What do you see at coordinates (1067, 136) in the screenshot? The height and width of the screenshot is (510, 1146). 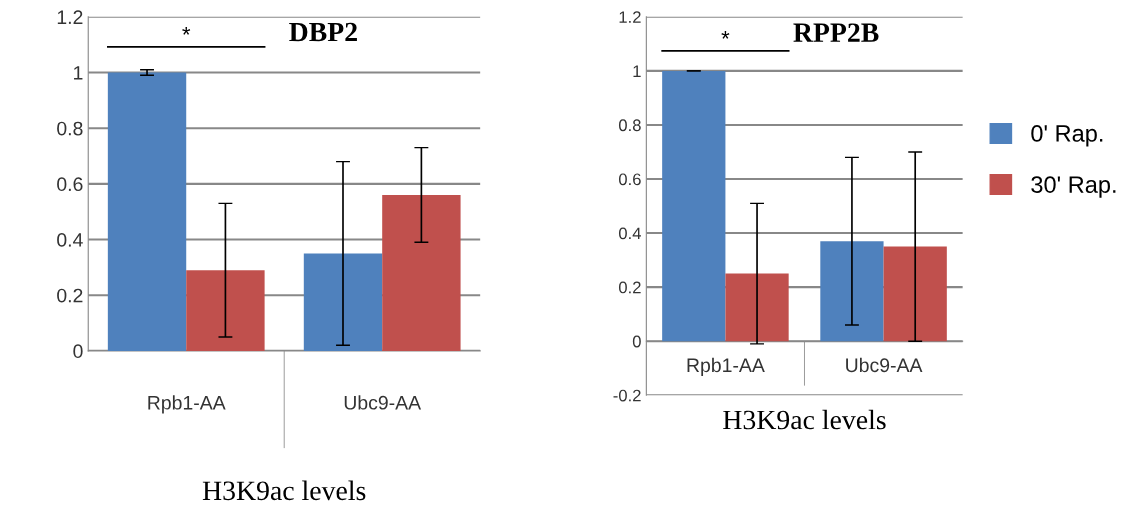 I see `legend-label: 0' Rap.` at bounding box center [1067, 136].